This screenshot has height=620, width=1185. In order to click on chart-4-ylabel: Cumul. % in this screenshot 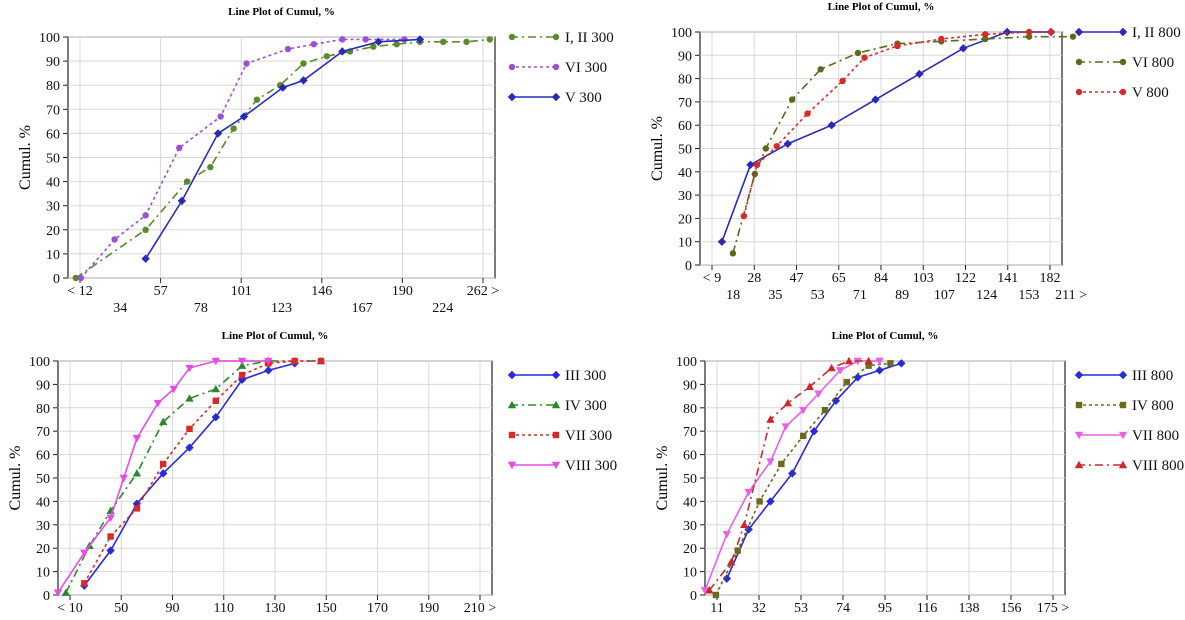, I will do `click(662, 478)`.